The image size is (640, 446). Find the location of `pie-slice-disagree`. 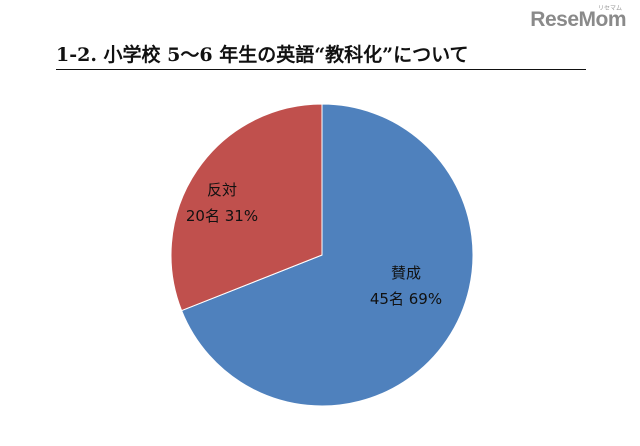

pie-slice-disagree is located at coordinates (246, 207).